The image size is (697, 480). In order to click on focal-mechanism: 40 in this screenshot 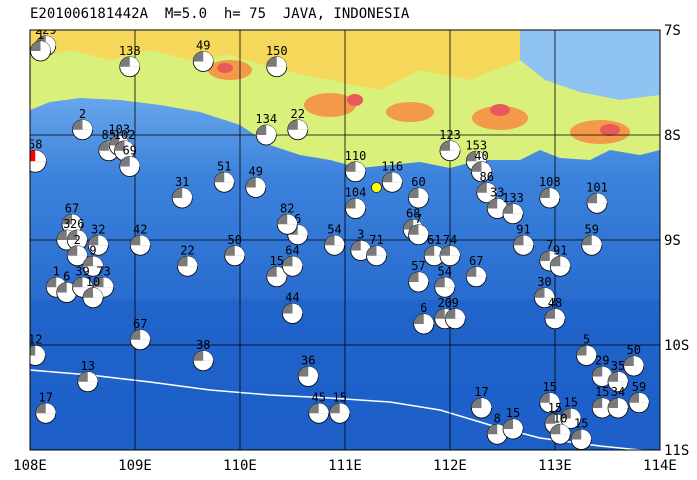, I will do `click(481, 166)`.